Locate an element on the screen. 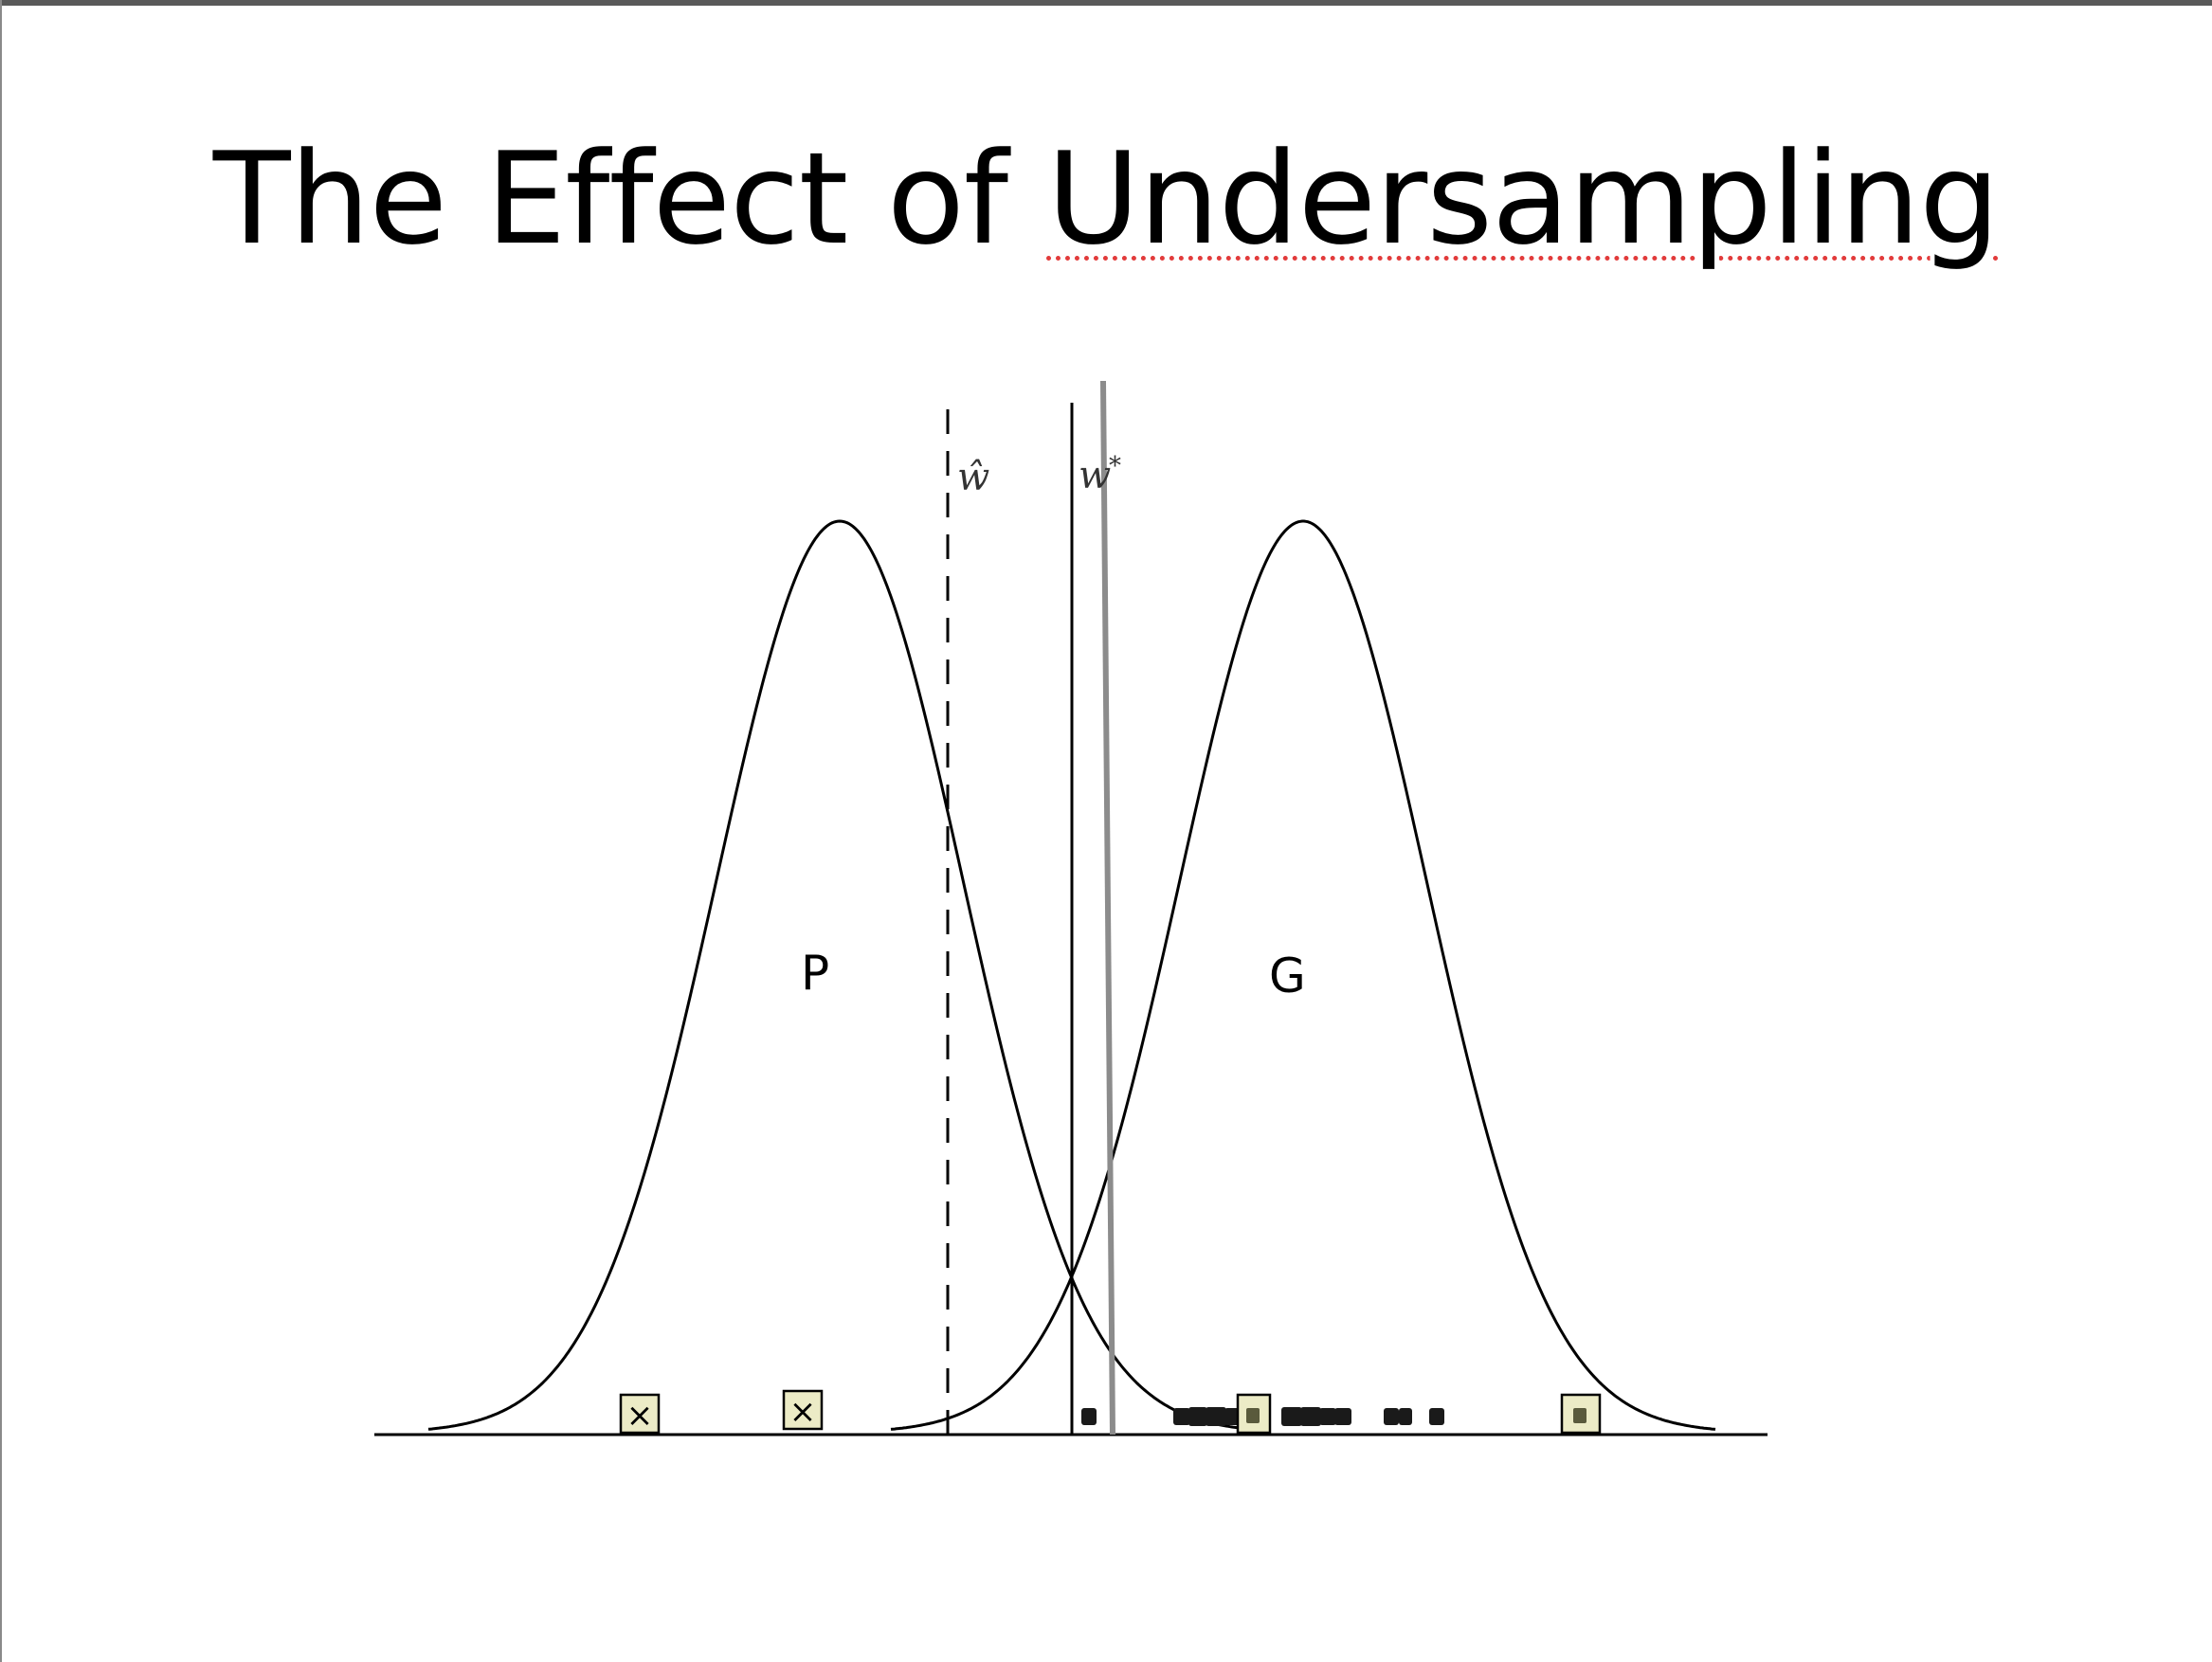  minority-sample-1: × is located at coordinates (640, 1414).